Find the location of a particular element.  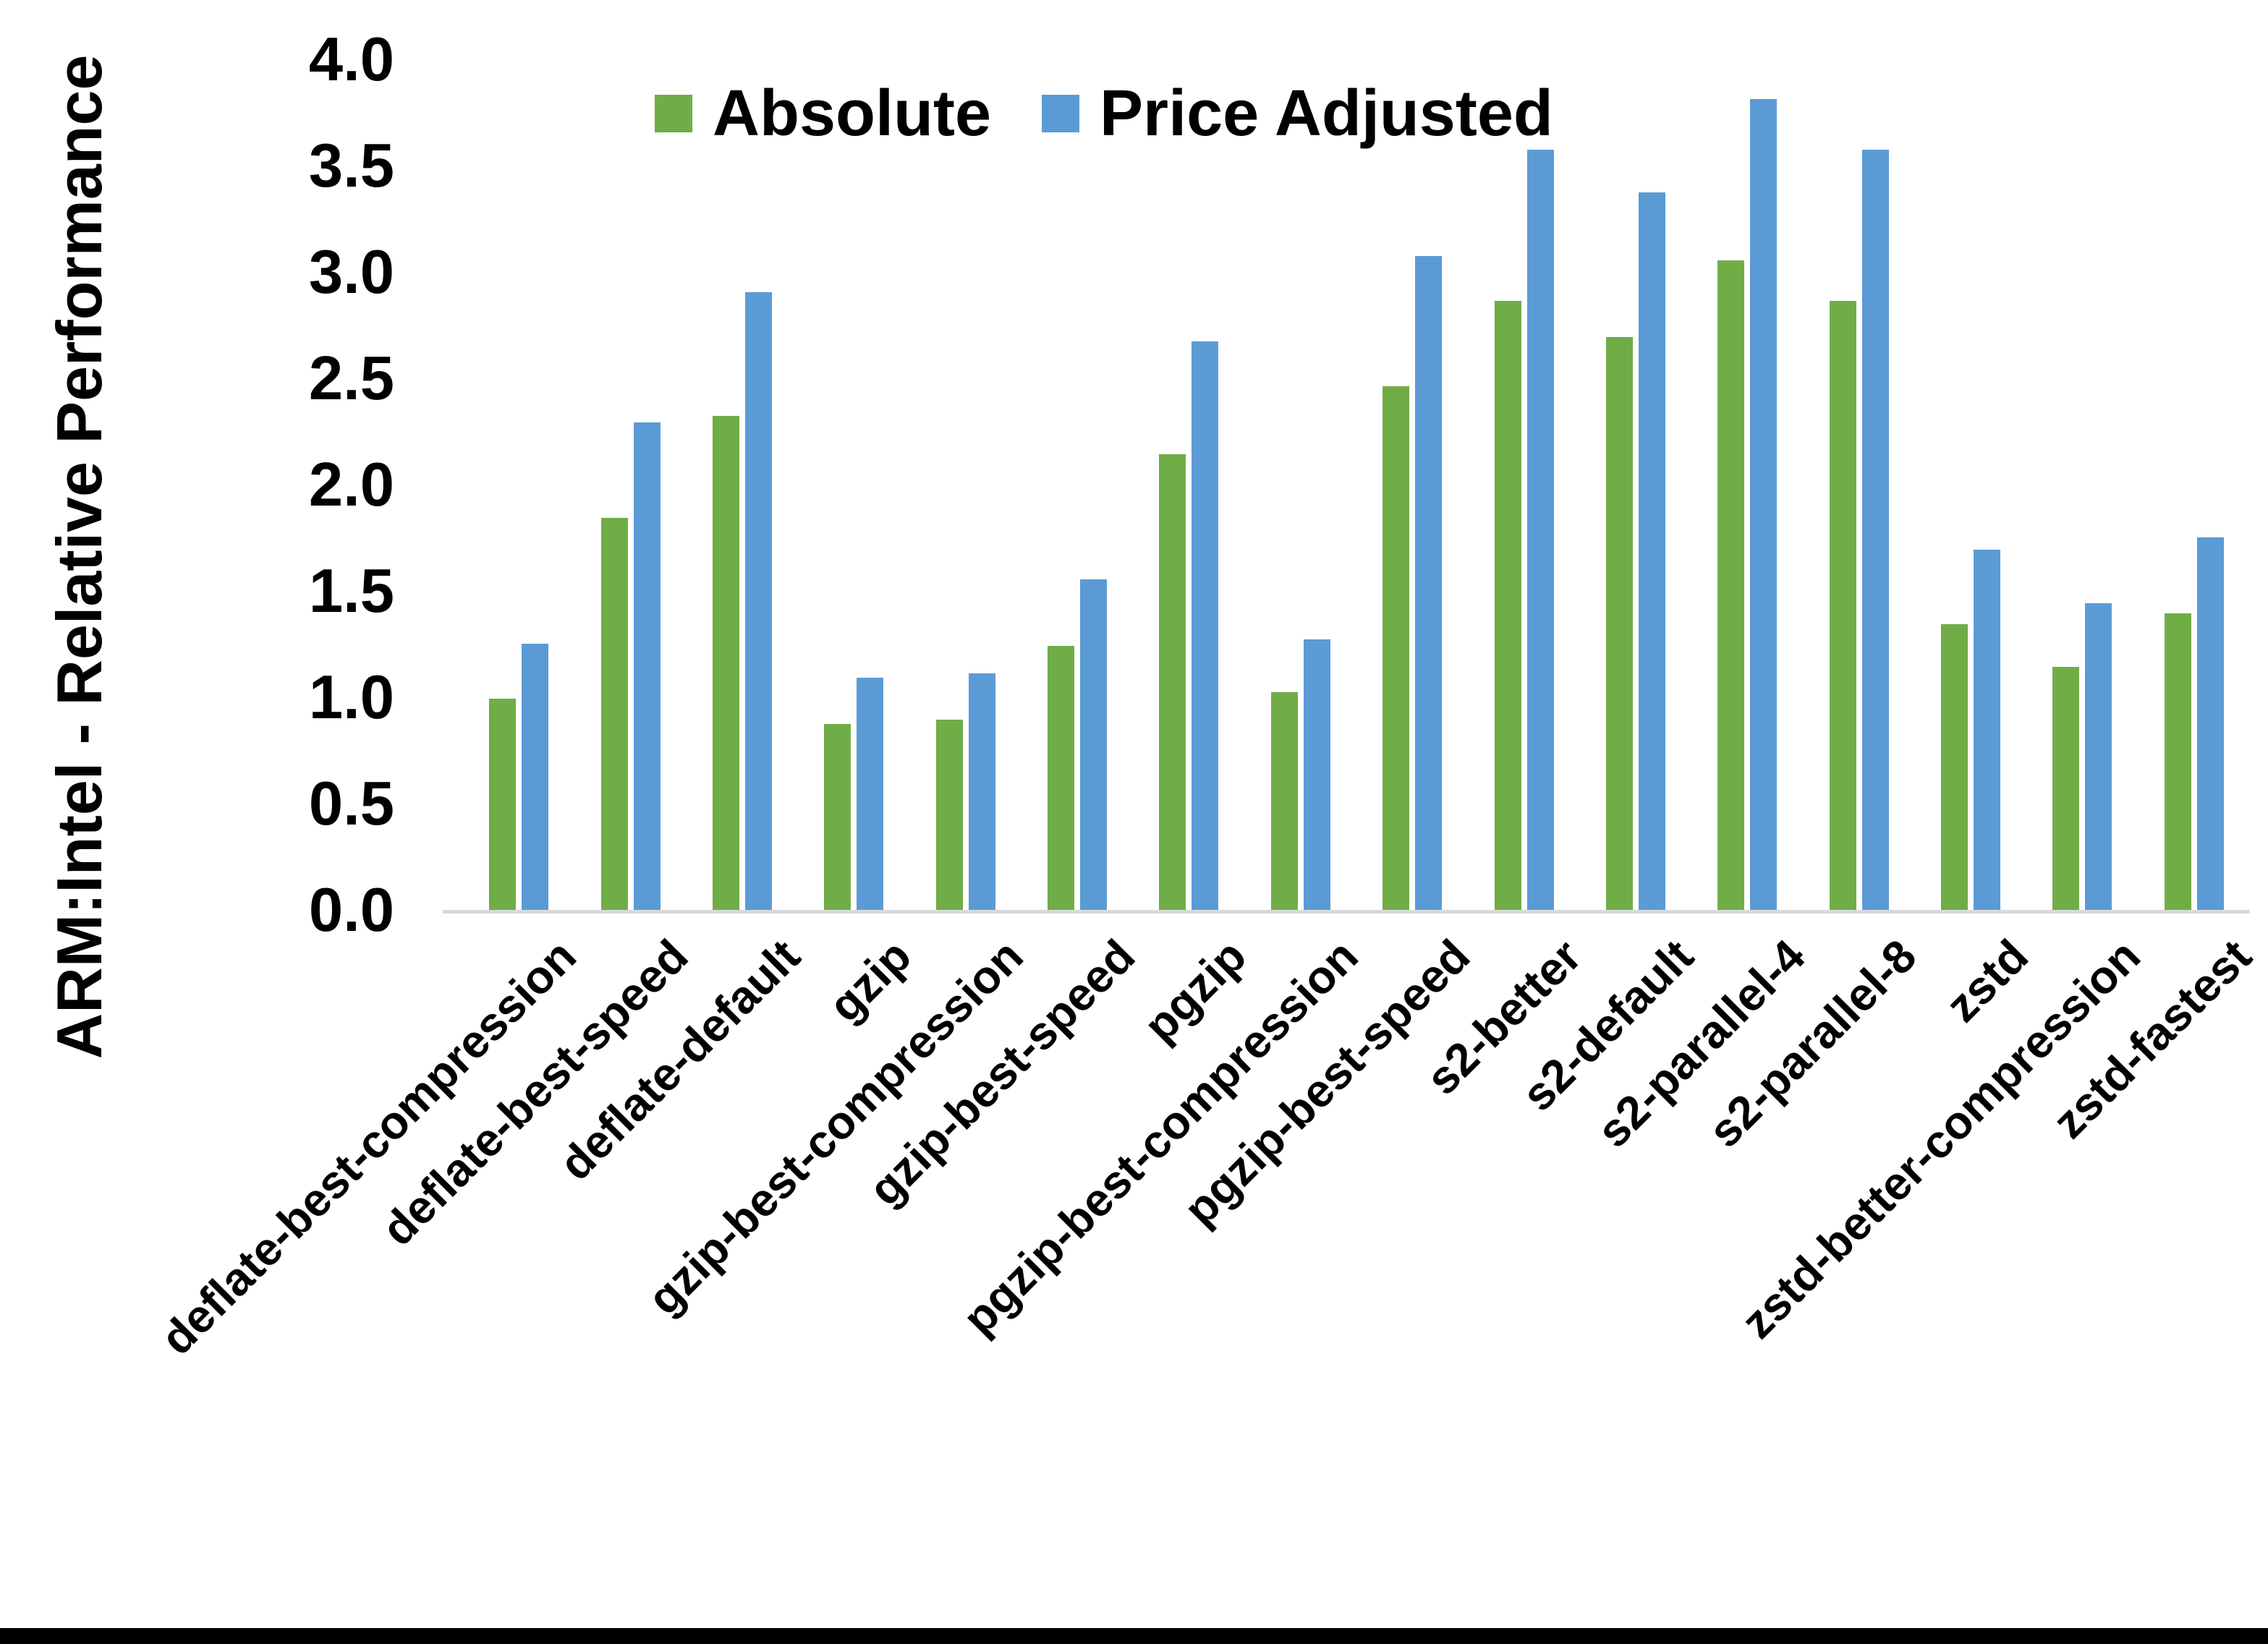

x-axis-label: deflate-best-compression is located at coordinates (368, 1147).